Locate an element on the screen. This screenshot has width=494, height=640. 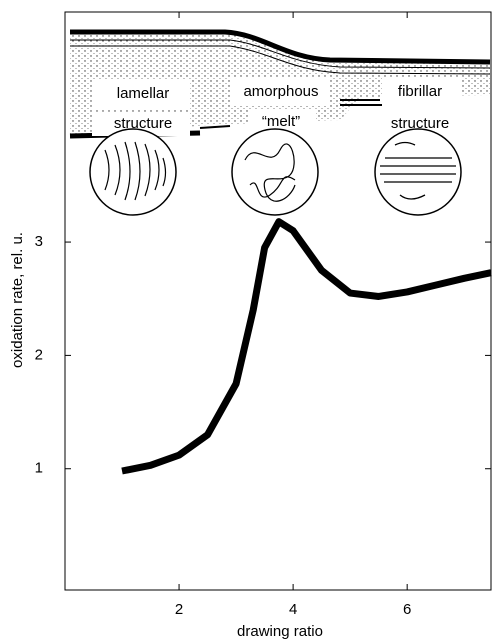
annotation: “melt” is located at coordinates (281, 121).